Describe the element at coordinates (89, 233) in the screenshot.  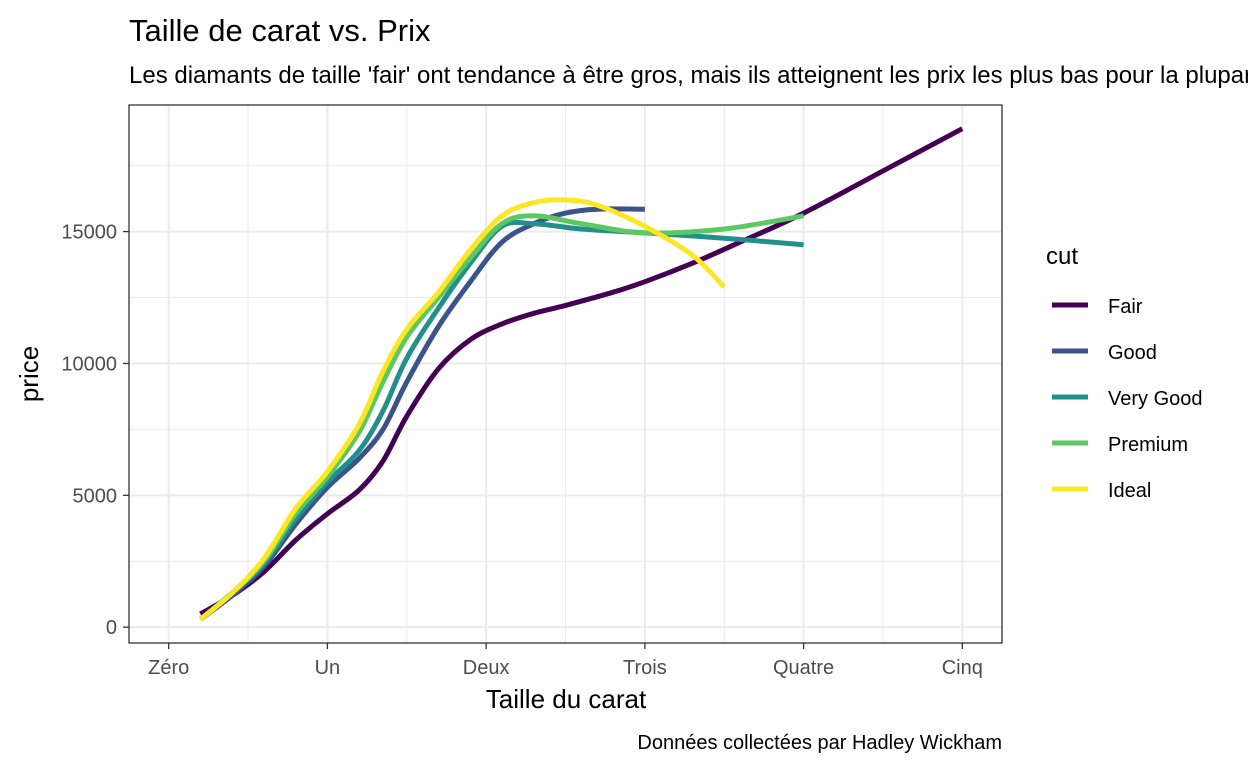
I see `y-tick-label: 15000` at that location.